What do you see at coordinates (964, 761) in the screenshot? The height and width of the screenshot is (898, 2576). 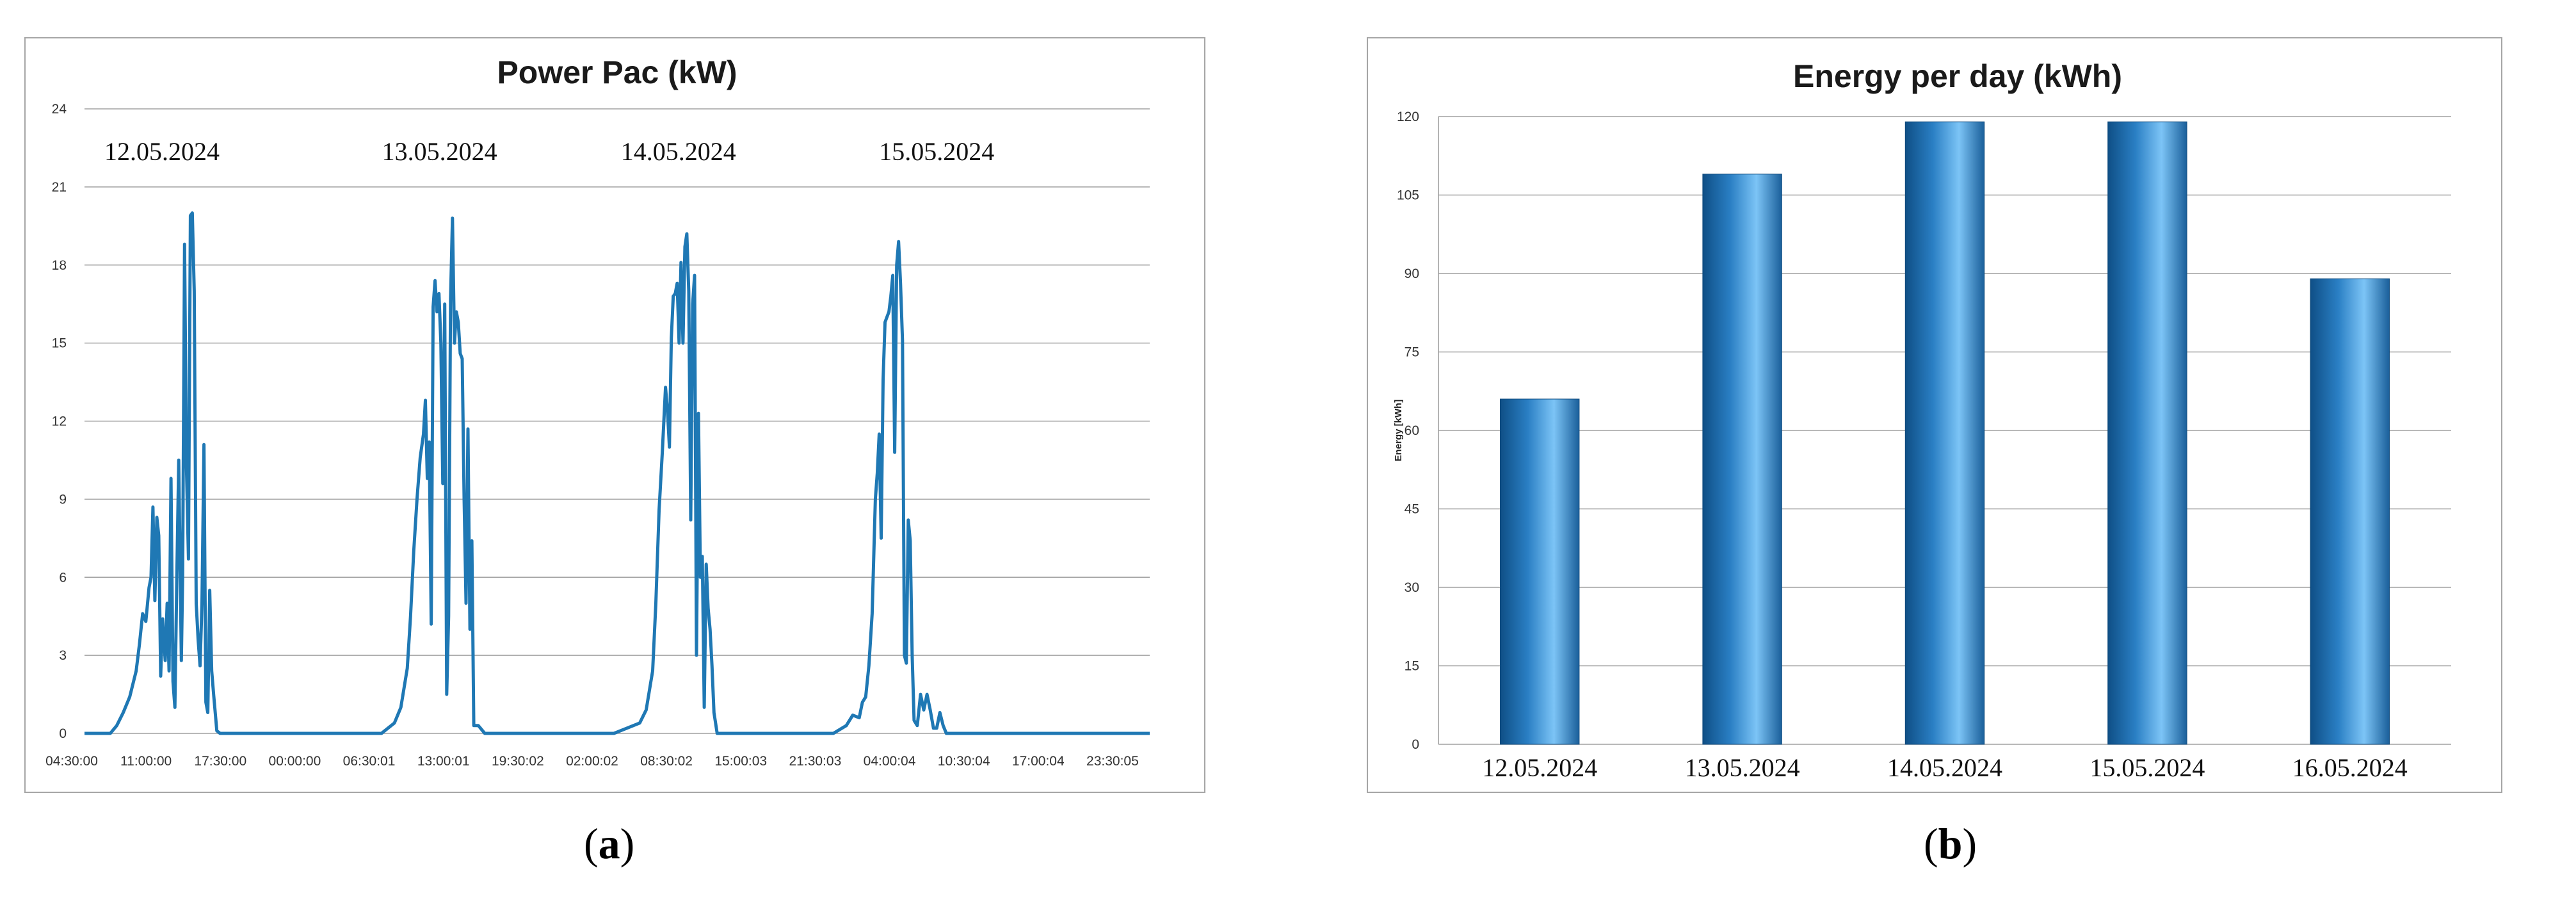 I see `x-tick-label: 10:30:04` at bounding box center [964, 761].